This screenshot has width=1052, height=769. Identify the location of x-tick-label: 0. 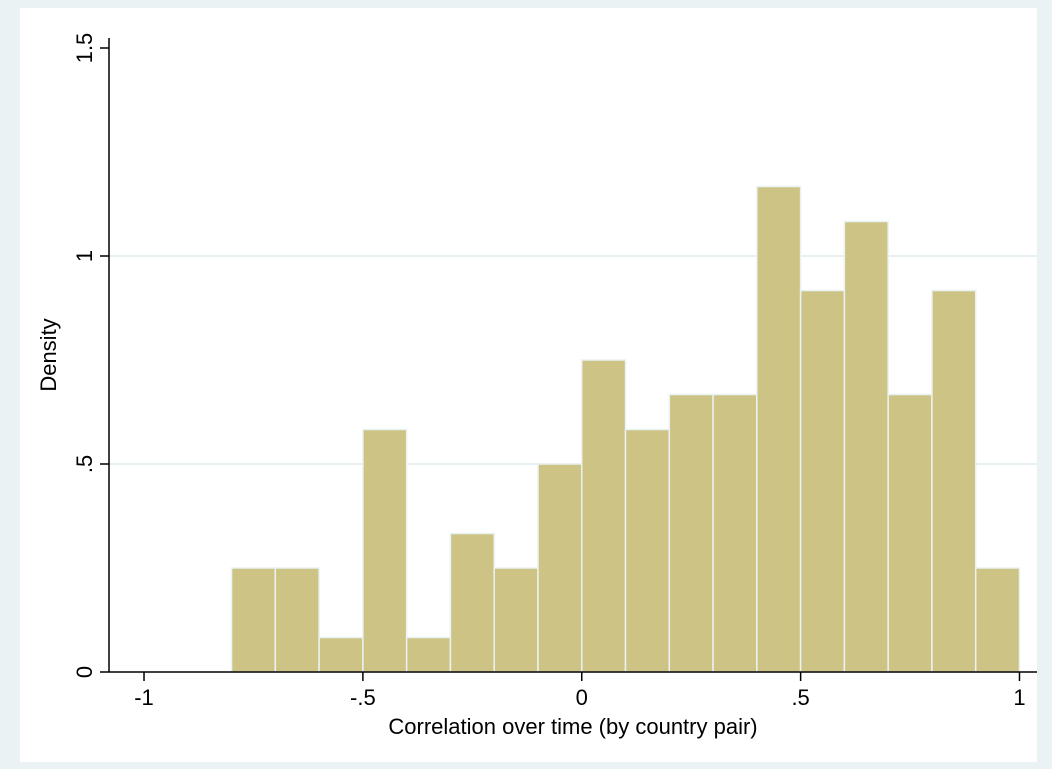
(582, 697).